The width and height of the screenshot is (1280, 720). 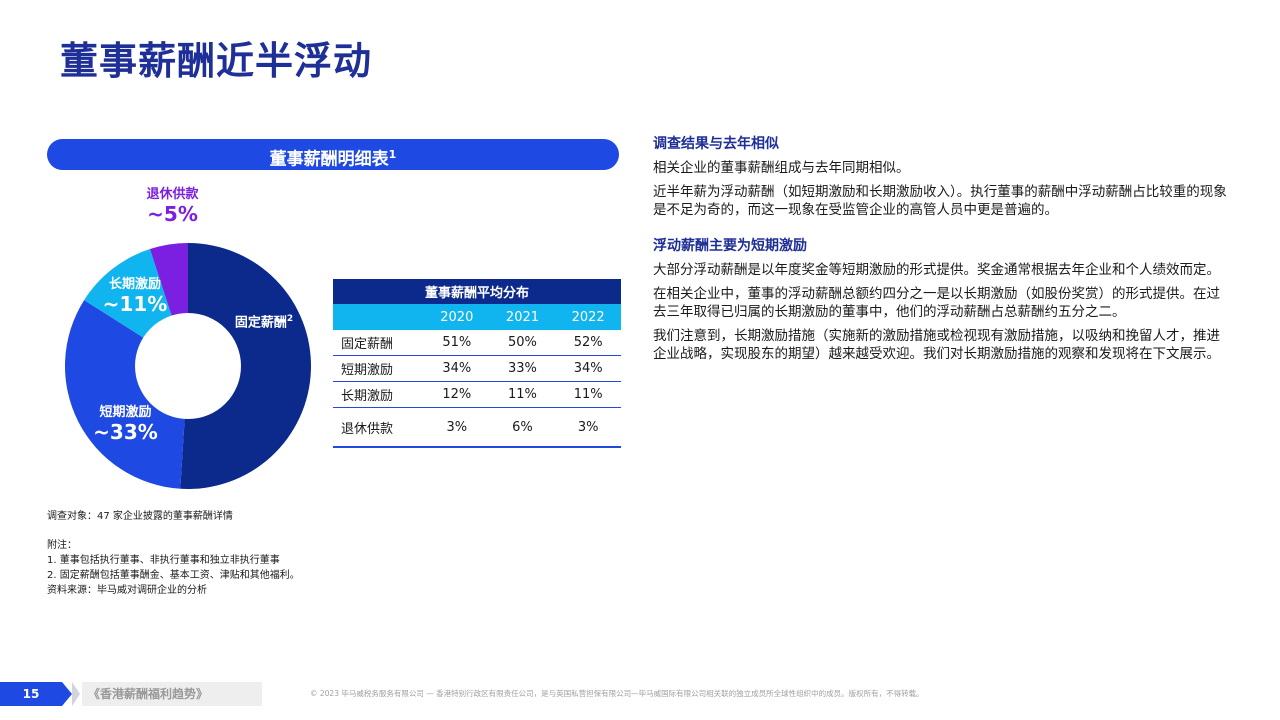 What do you see at coordinates (329, 159) in the screenshot?
I see `chart-header-text: 董事薪酬明细表` at bounding box center [329, 159].